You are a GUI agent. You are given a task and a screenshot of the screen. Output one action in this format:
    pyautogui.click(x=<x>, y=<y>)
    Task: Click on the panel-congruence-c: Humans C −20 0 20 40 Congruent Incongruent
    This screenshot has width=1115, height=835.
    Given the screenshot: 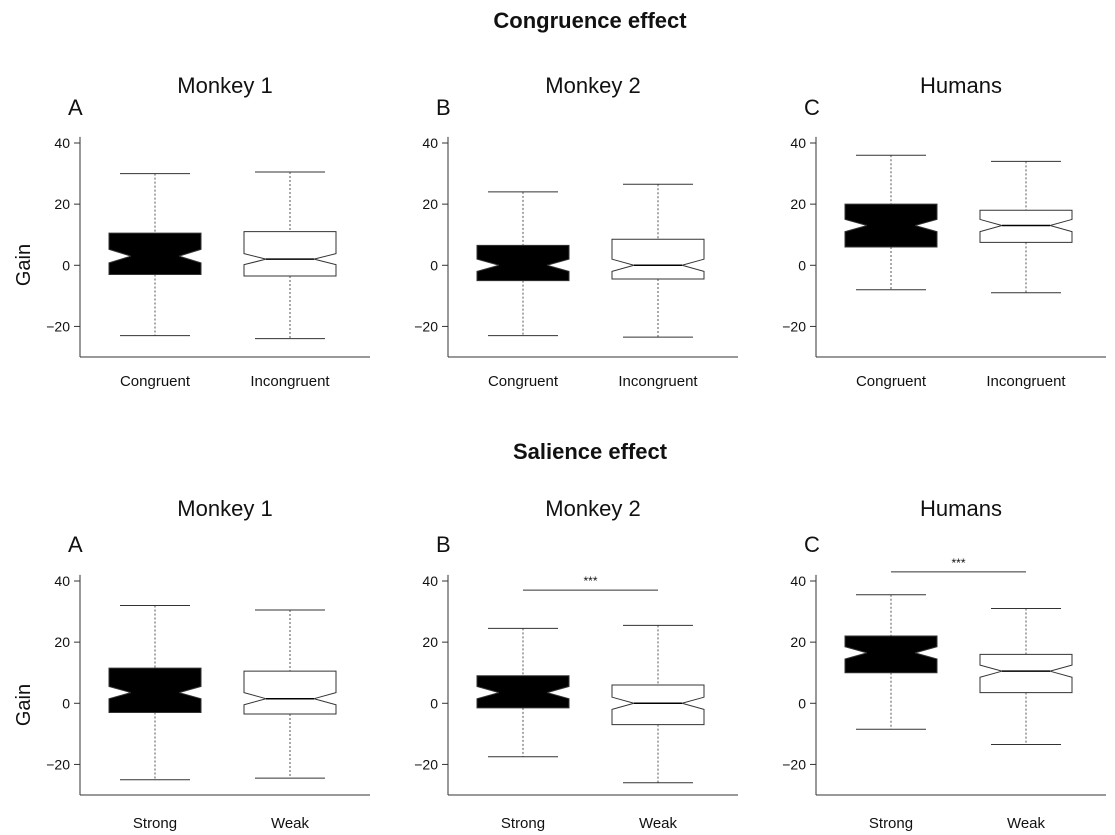 What is the action you would take?
    pyautogui.click(x=944, y=231)
    